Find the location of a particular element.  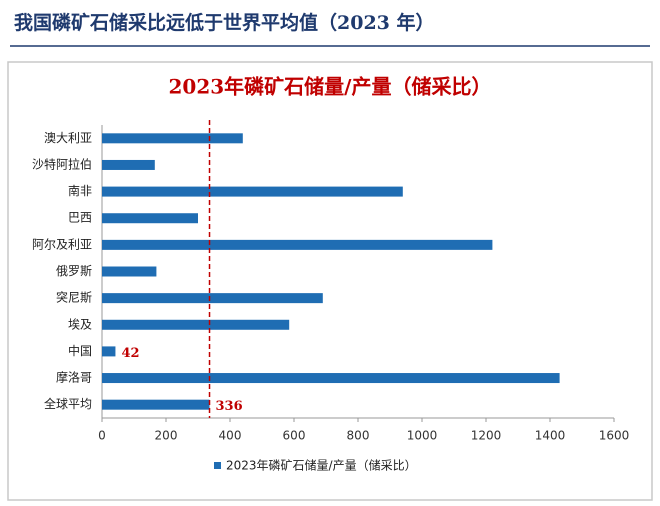

y-tick-label: 摩洛哥 is located at coordinates (74, 377).